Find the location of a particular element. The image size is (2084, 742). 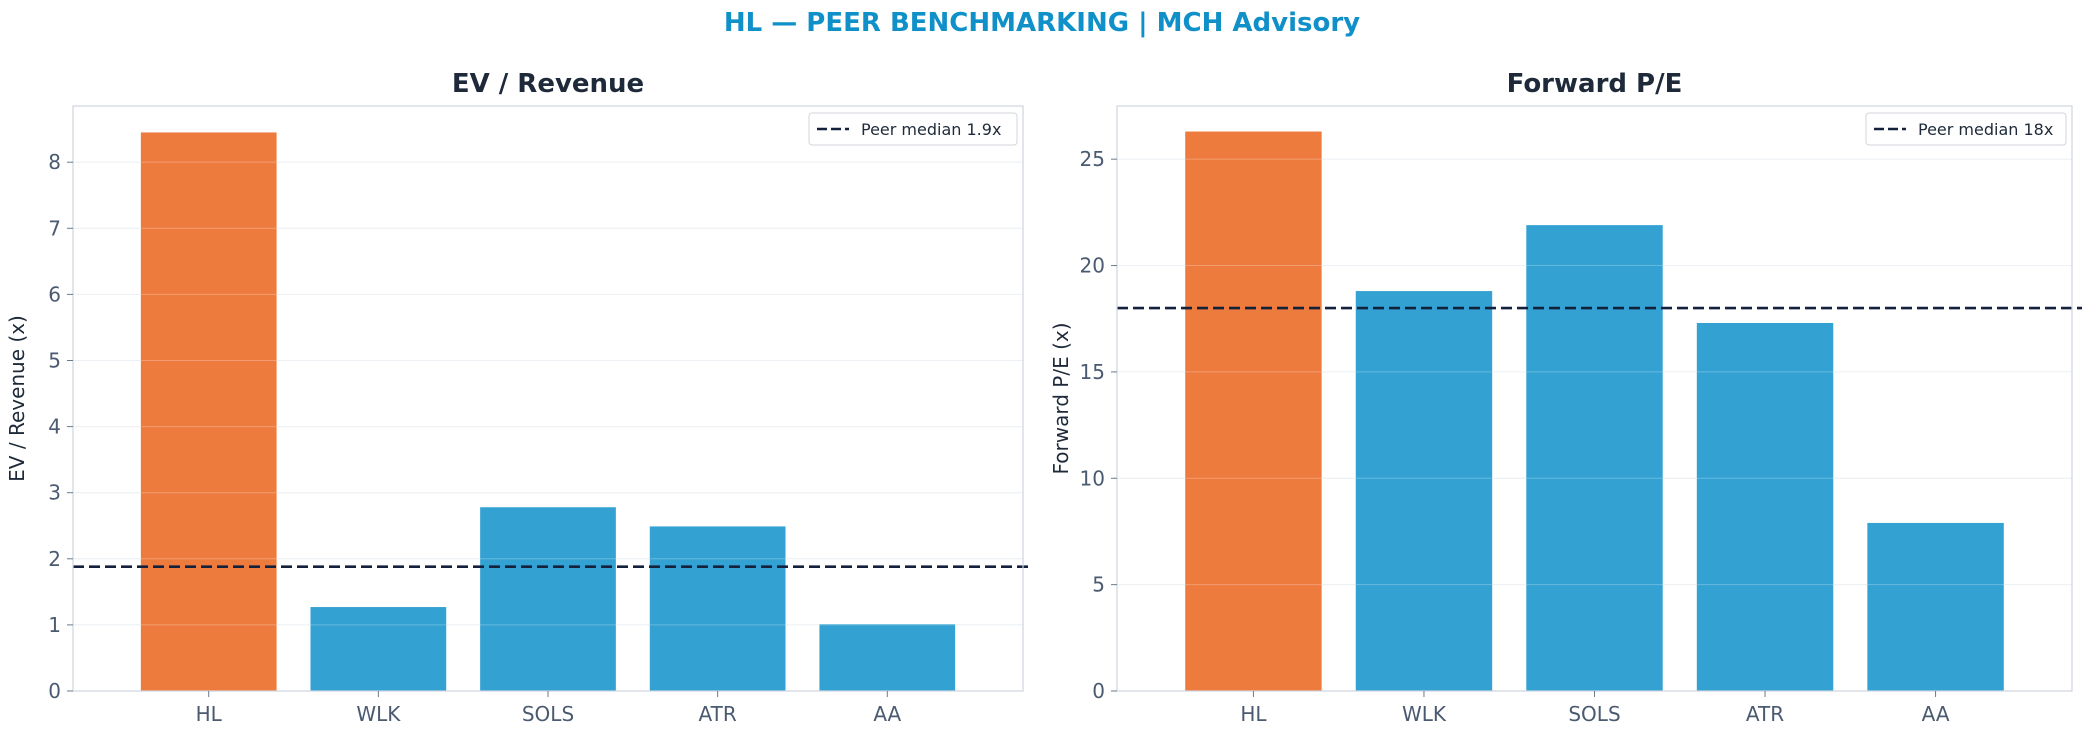

y-tick-label: 6 is located at coordinates (54, 294).